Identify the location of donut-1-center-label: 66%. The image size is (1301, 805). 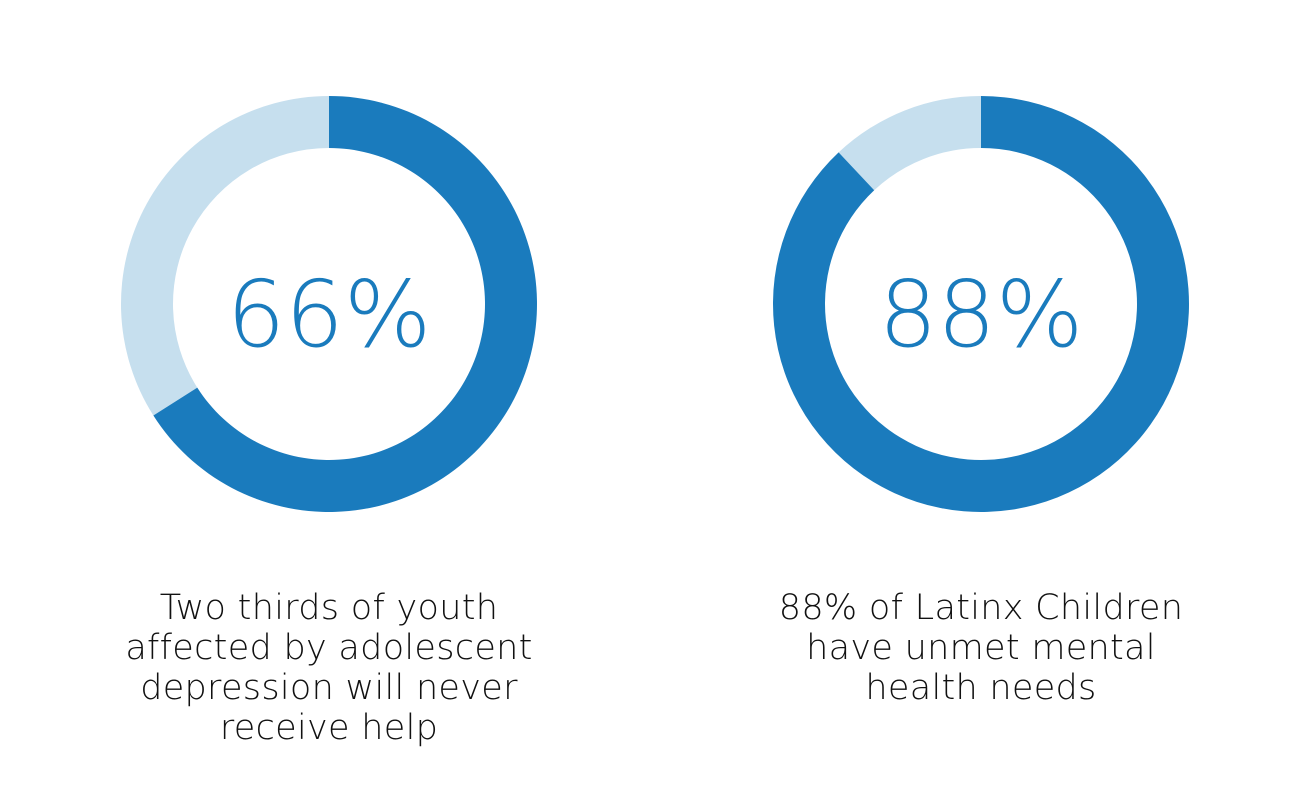
(329, 314).